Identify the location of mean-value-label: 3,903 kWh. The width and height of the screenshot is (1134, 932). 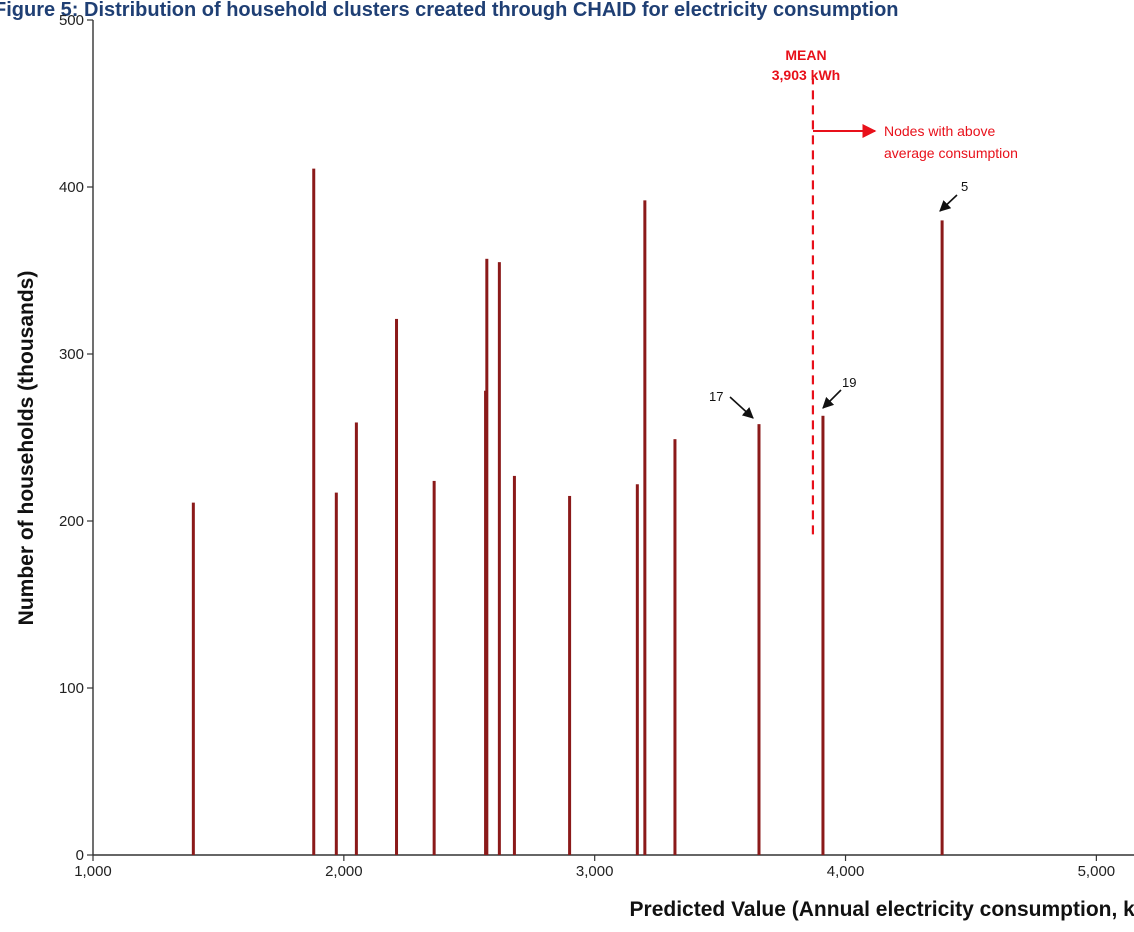
(806, 75).